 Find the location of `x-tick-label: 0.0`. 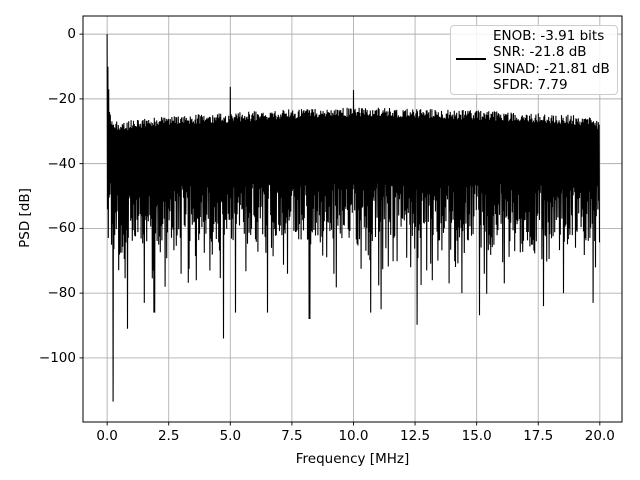

x-tick-label: 0.0 is located at coordinates (107, 436).